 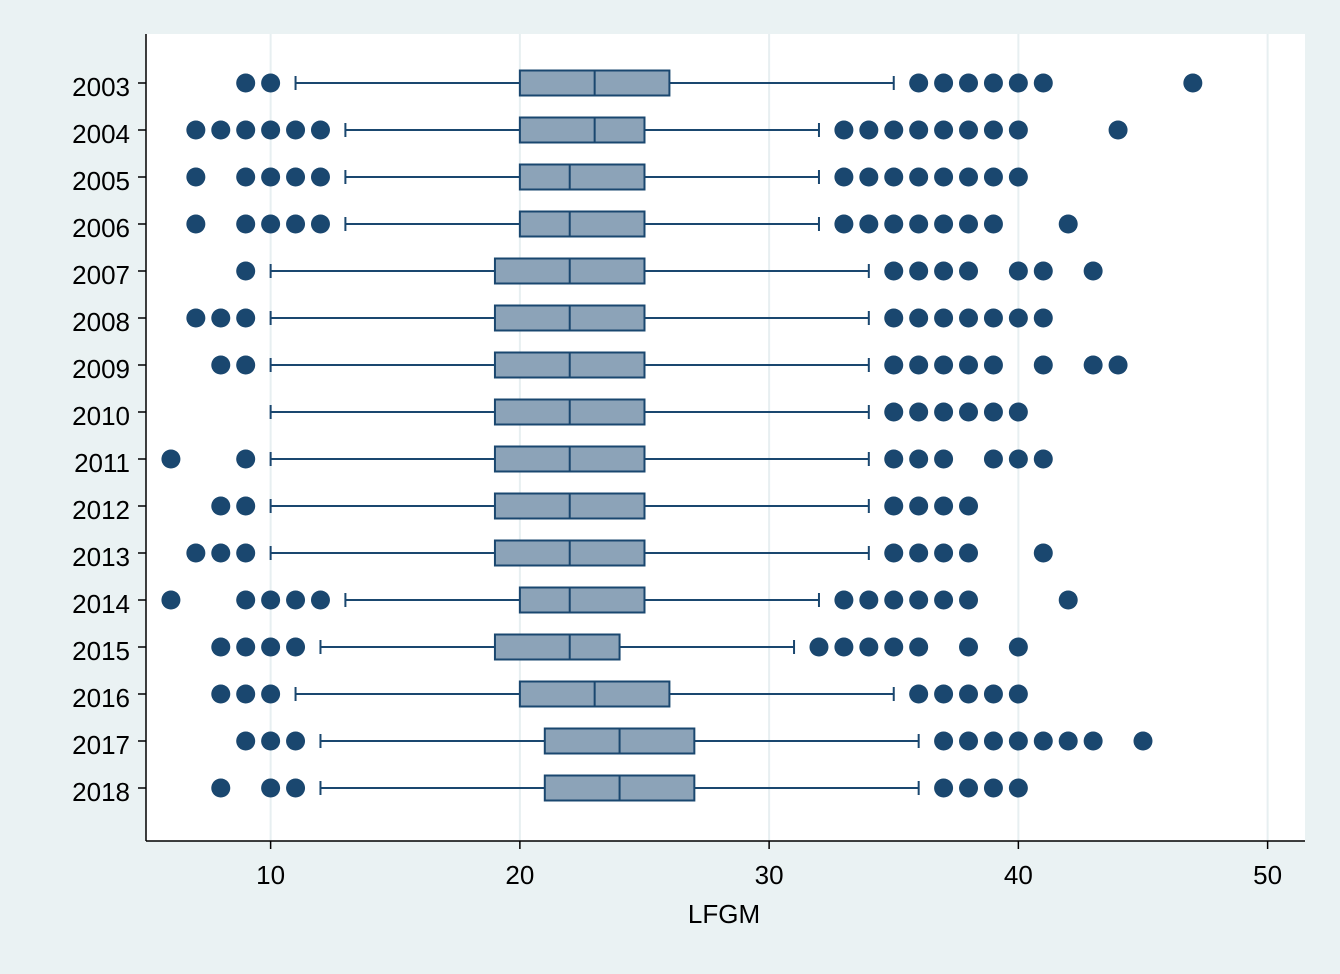 I want to click on box-row-2003, so click(x=719, y=83).